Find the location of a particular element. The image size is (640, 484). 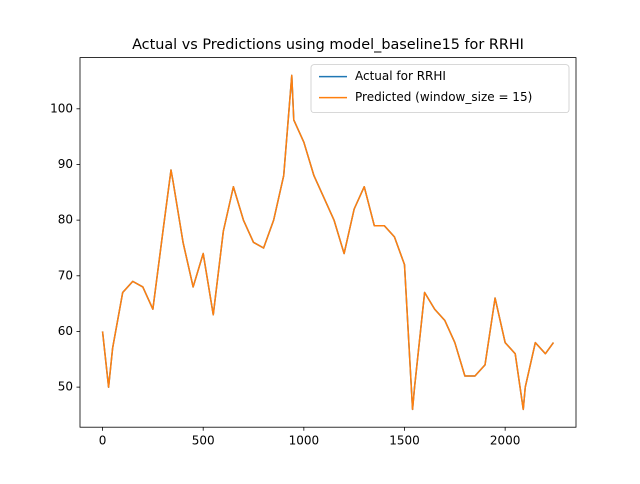

y-tick-label: 70 is located at coordinates (65, 275).